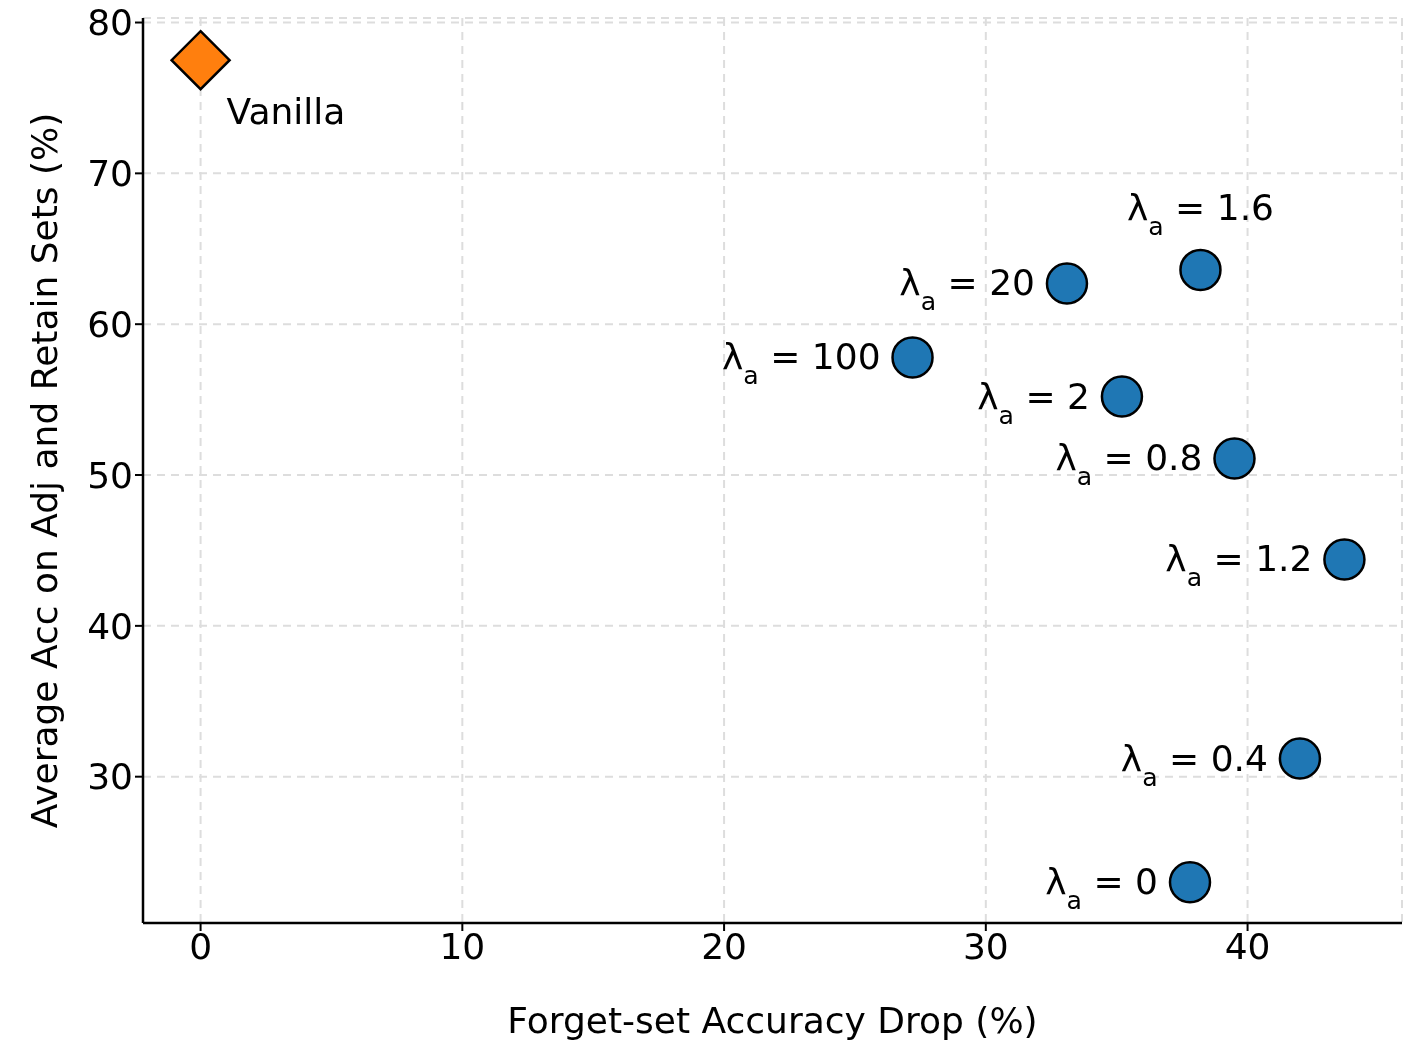 Image resolution: width=1418 pixels, height=1053 pixels. Describe the element at coordinates (1129, 464) in the screenshot. I see `annotation: λ$_{a}$ = 0.8` at that location.